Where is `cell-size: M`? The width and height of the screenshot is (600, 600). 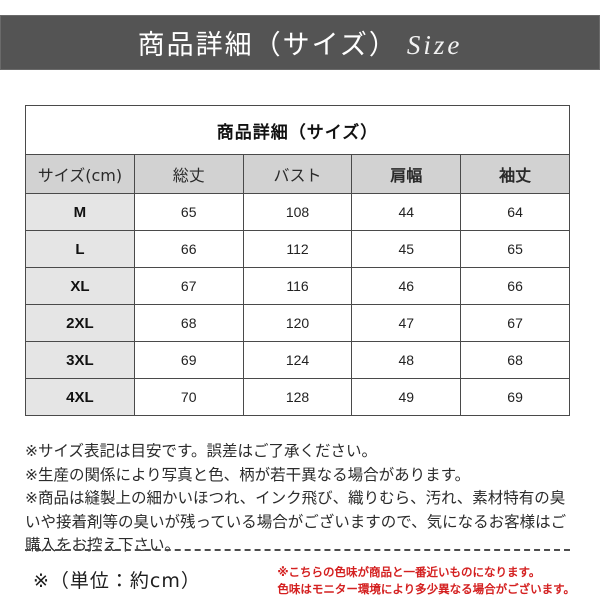 cell-size: M is located at coordinates (80, 212).